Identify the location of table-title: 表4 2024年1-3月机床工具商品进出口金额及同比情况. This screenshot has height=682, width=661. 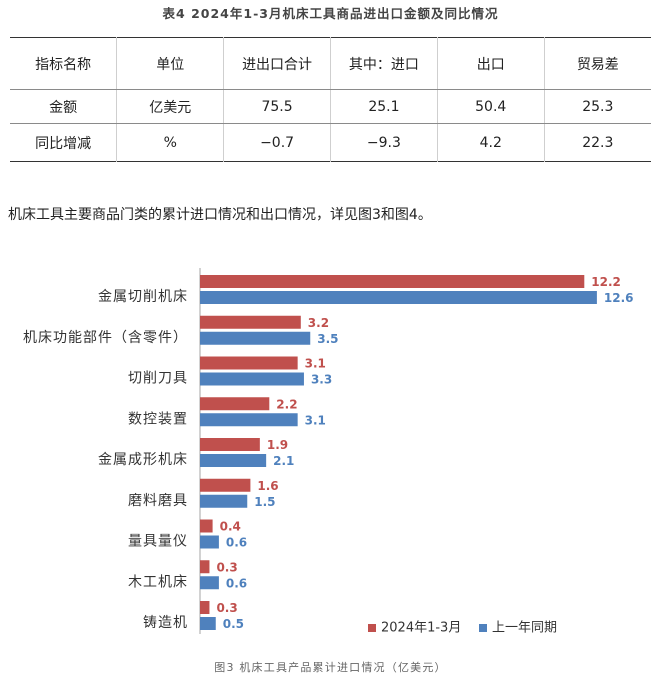
(330, 13).